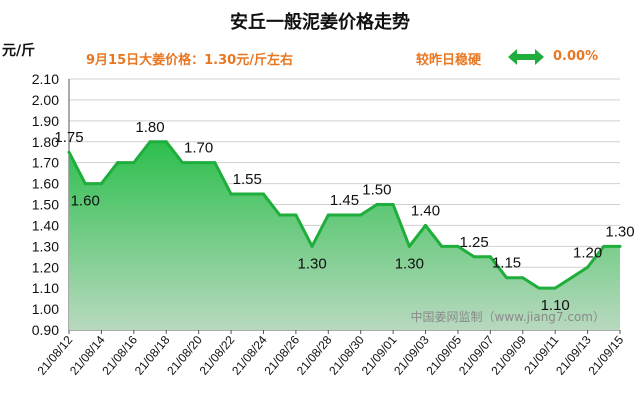 The image size is (640, 410). Describe the element at coordinates (45, 309) in the screenshot. I see `y-tick-label: 1.00` at that location.